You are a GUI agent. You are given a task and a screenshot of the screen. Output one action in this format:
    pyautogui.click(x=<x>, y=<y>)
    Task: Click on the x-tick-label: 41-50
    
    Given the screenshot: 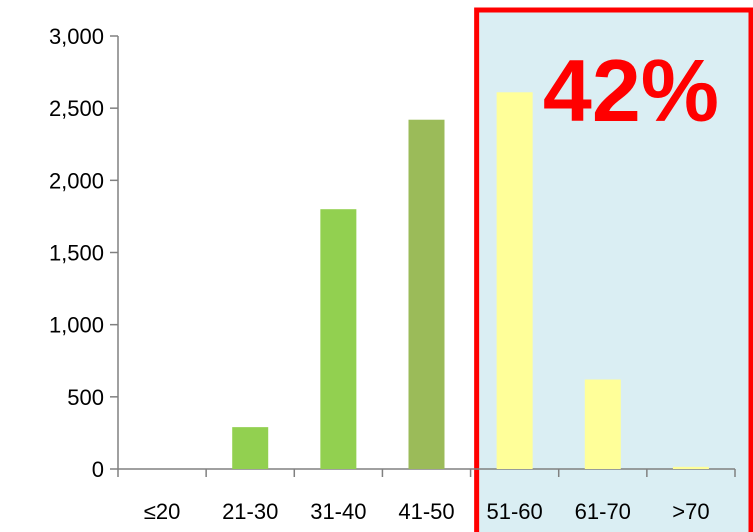 What is the action you would take?
    pyautogui.click(x=426, y=511)
    